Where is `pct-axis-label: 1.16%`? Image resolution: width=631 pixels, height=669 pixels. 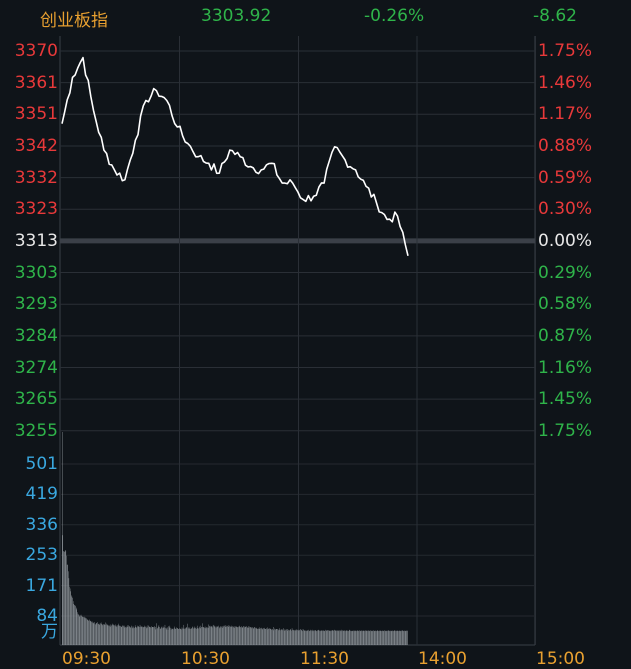 pct-axis-label: 1.16% is located at coordinates (565, 367).